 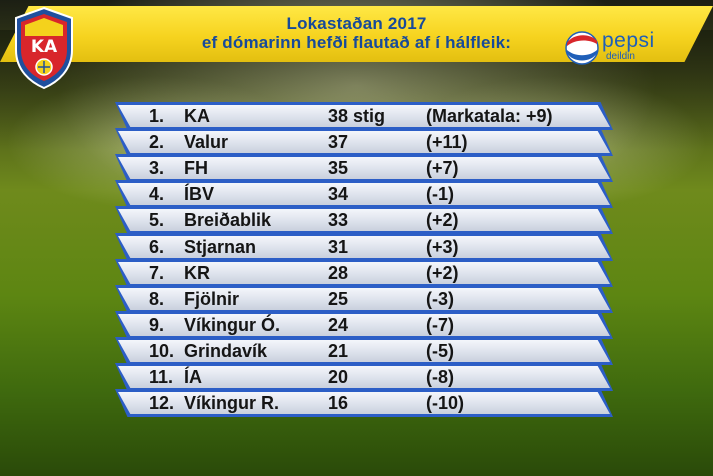 I want to click on standings-row: 11. ÍA 20 (-8), so click(x=364, y=377).